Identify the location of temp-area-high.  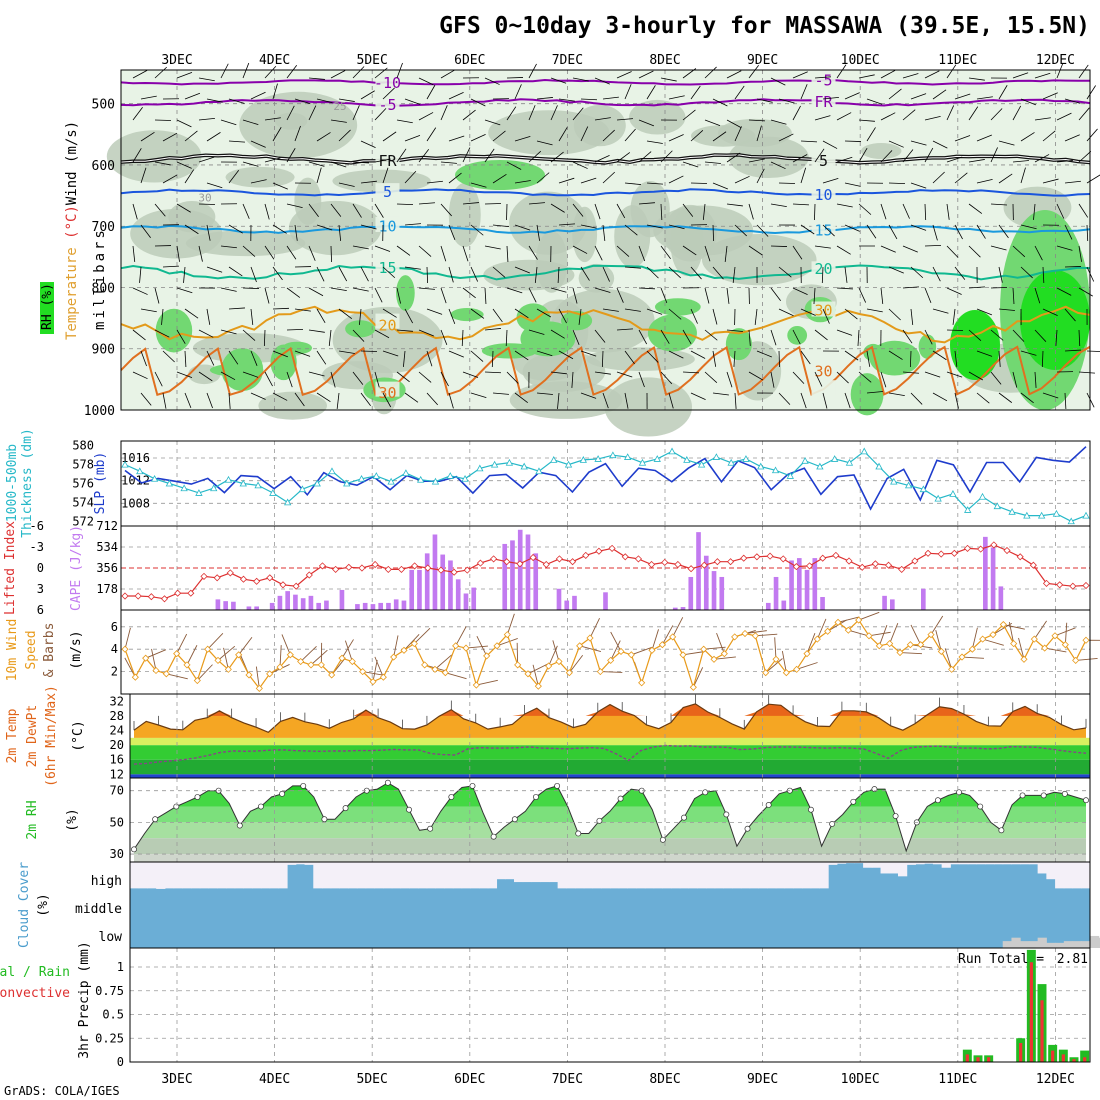
(610, 709).